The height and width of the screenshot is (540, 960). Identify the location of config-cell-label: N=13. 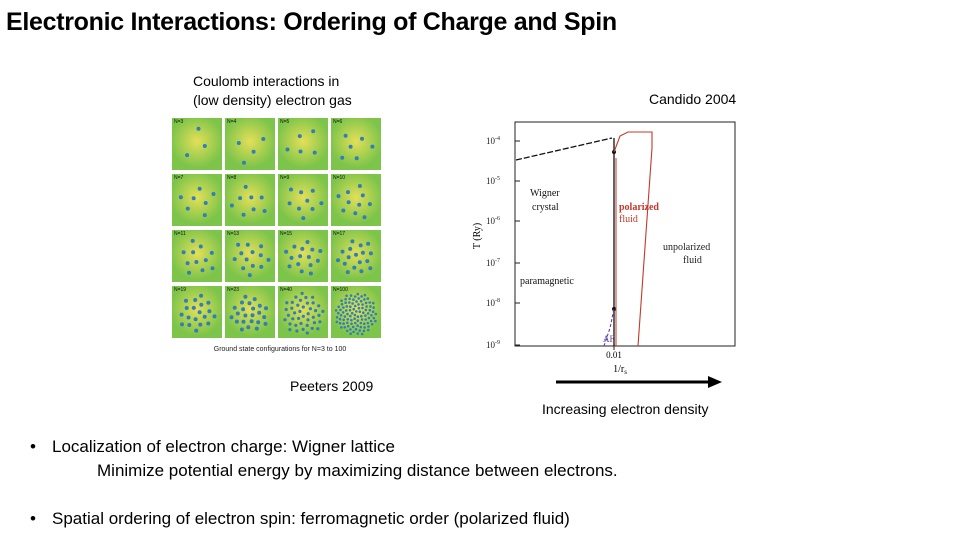
(233, 234).